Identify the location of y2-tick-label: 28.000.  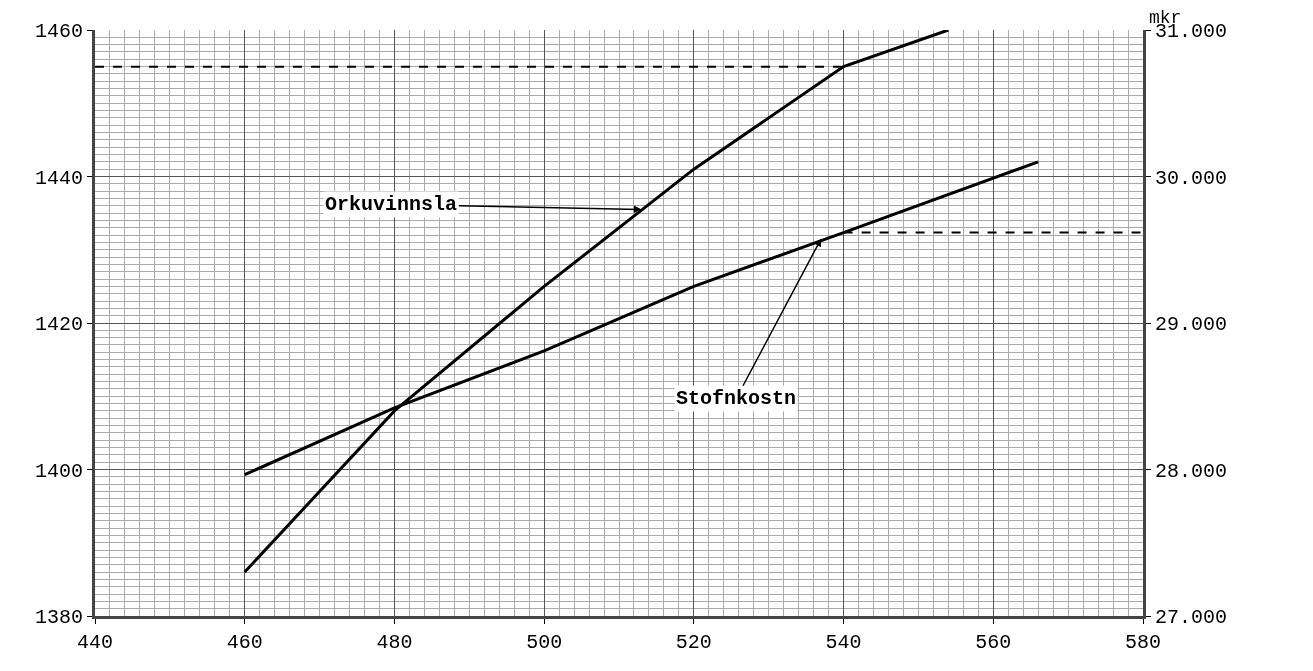
(1191, 471).